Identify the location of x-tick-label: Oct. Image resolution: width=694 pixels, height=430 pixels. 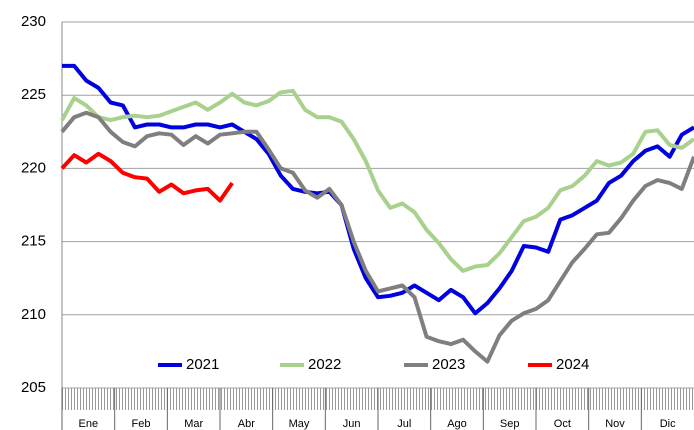
(562, 424).